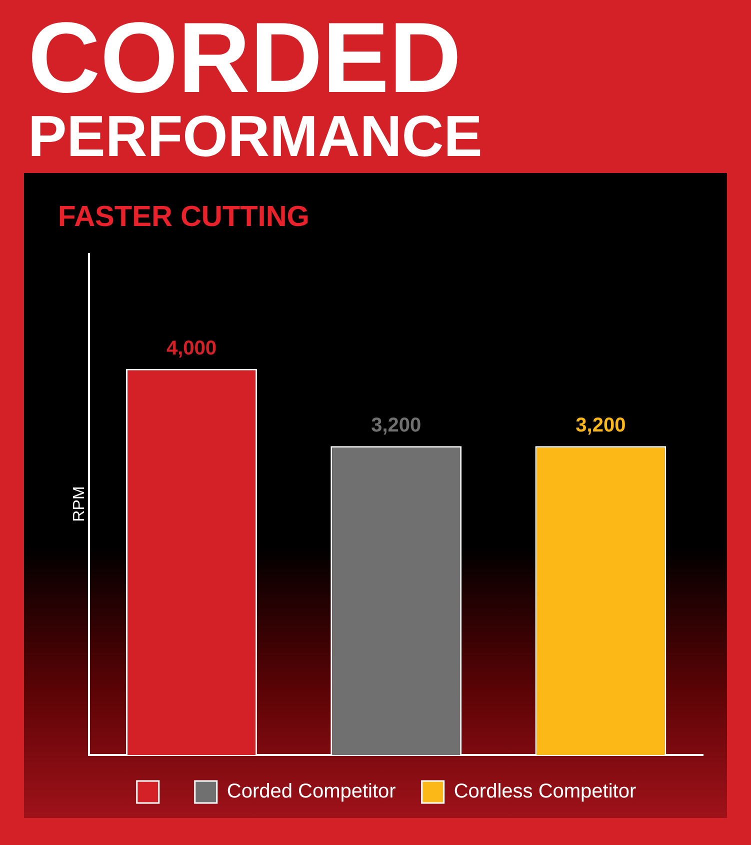  I want to click on y-axis-title: RPM, so click(79, 504).